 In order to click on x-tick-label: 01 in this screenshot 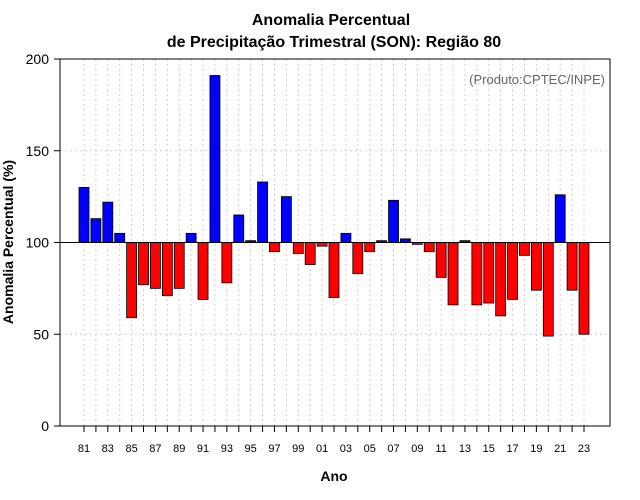, I will do `click(322, 449)`.